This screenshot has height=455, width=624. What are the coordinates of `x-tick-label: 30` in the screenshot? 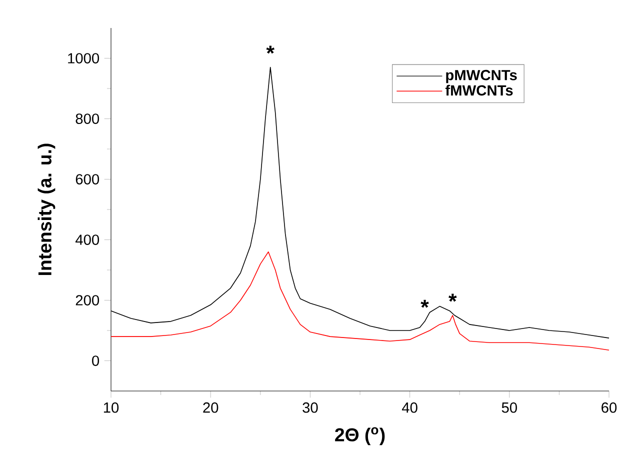 It's located at (310, 407).